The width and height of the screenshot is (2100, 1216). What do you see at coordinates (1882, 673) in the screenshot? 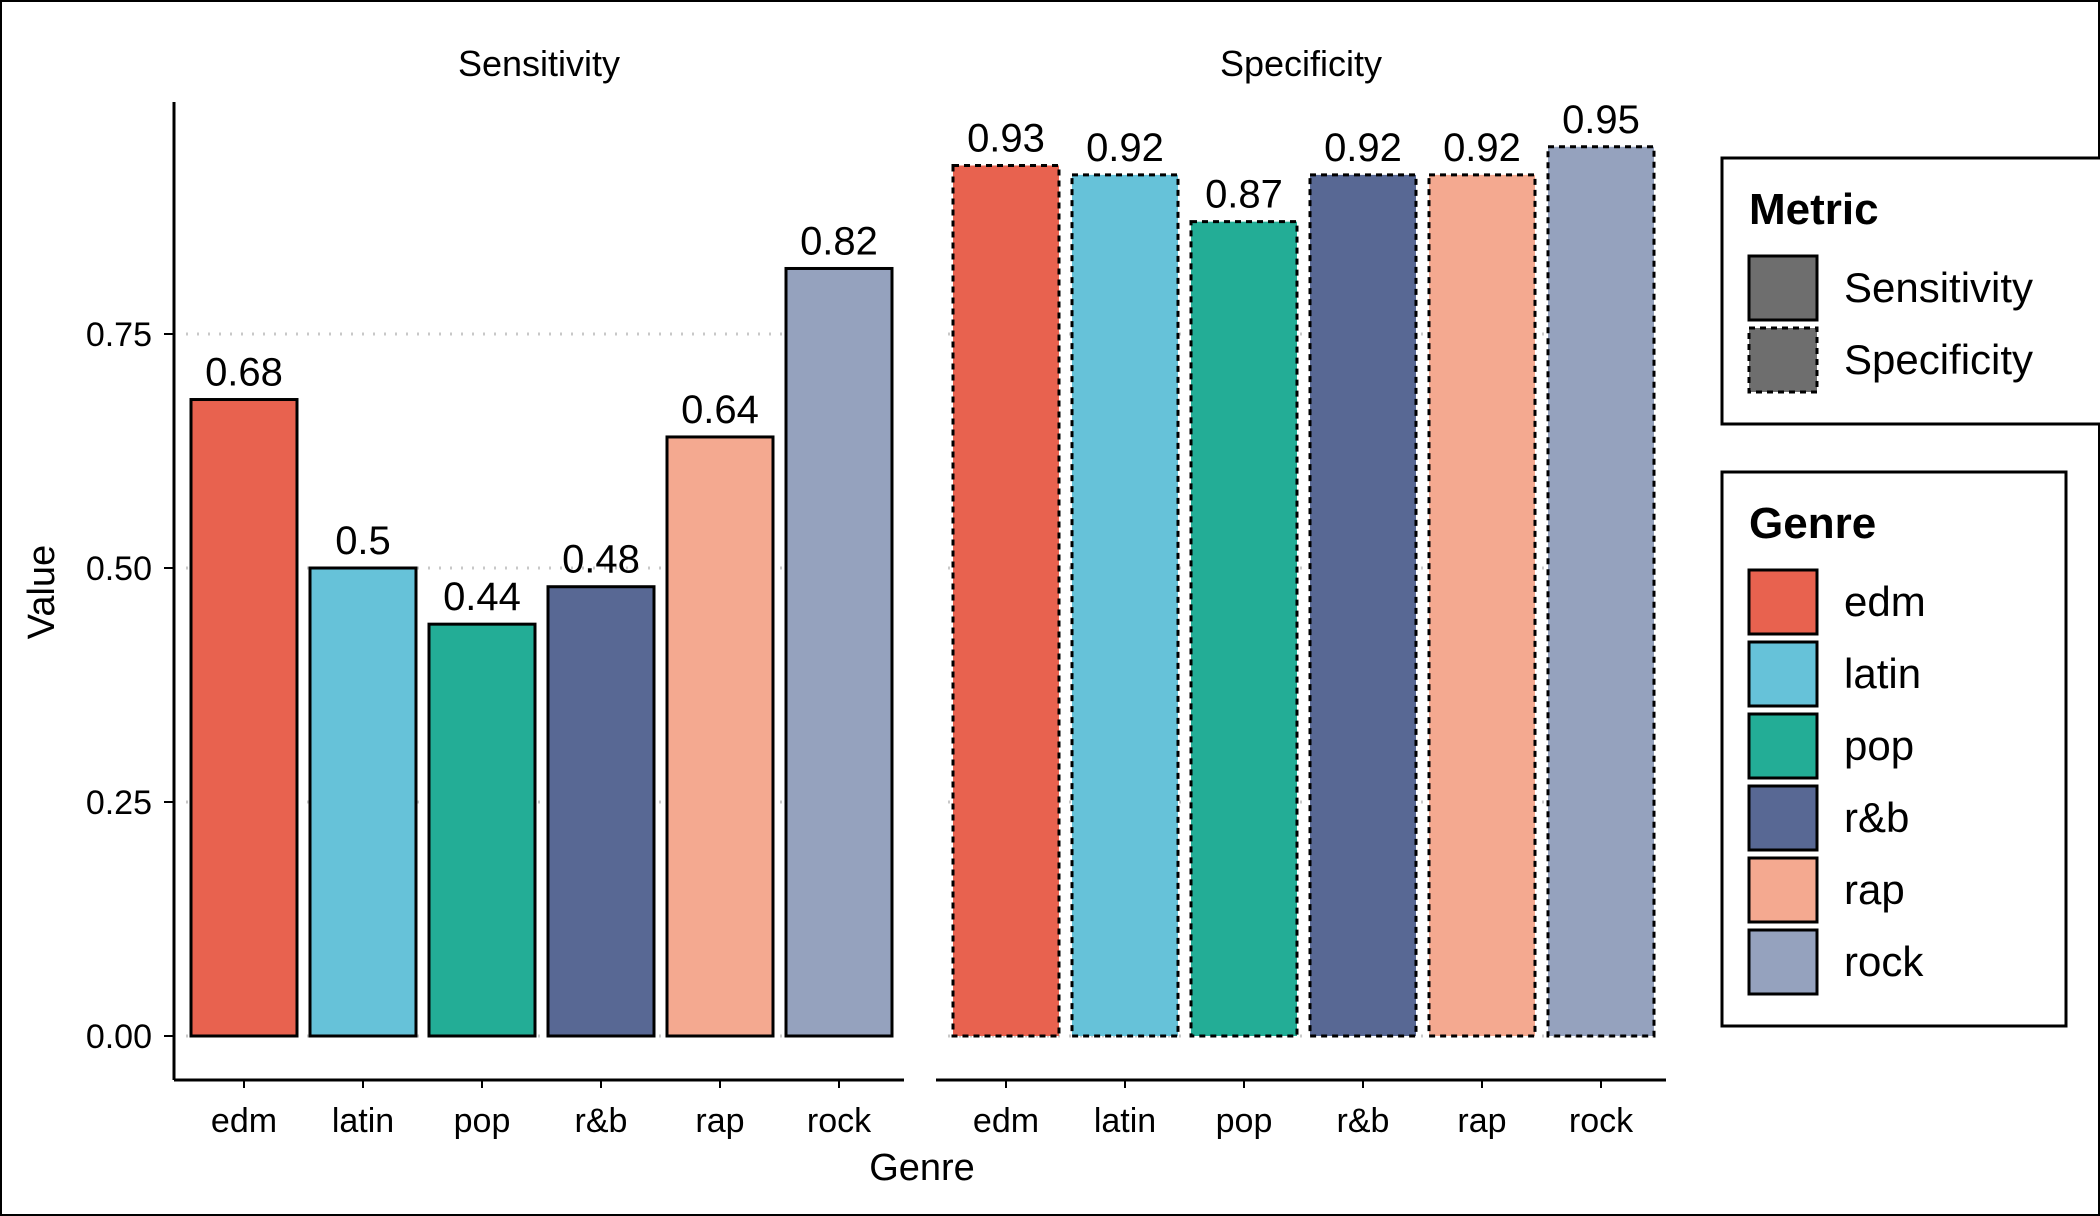
I see `legend-label: latin` at bounding box center [1882, 673].